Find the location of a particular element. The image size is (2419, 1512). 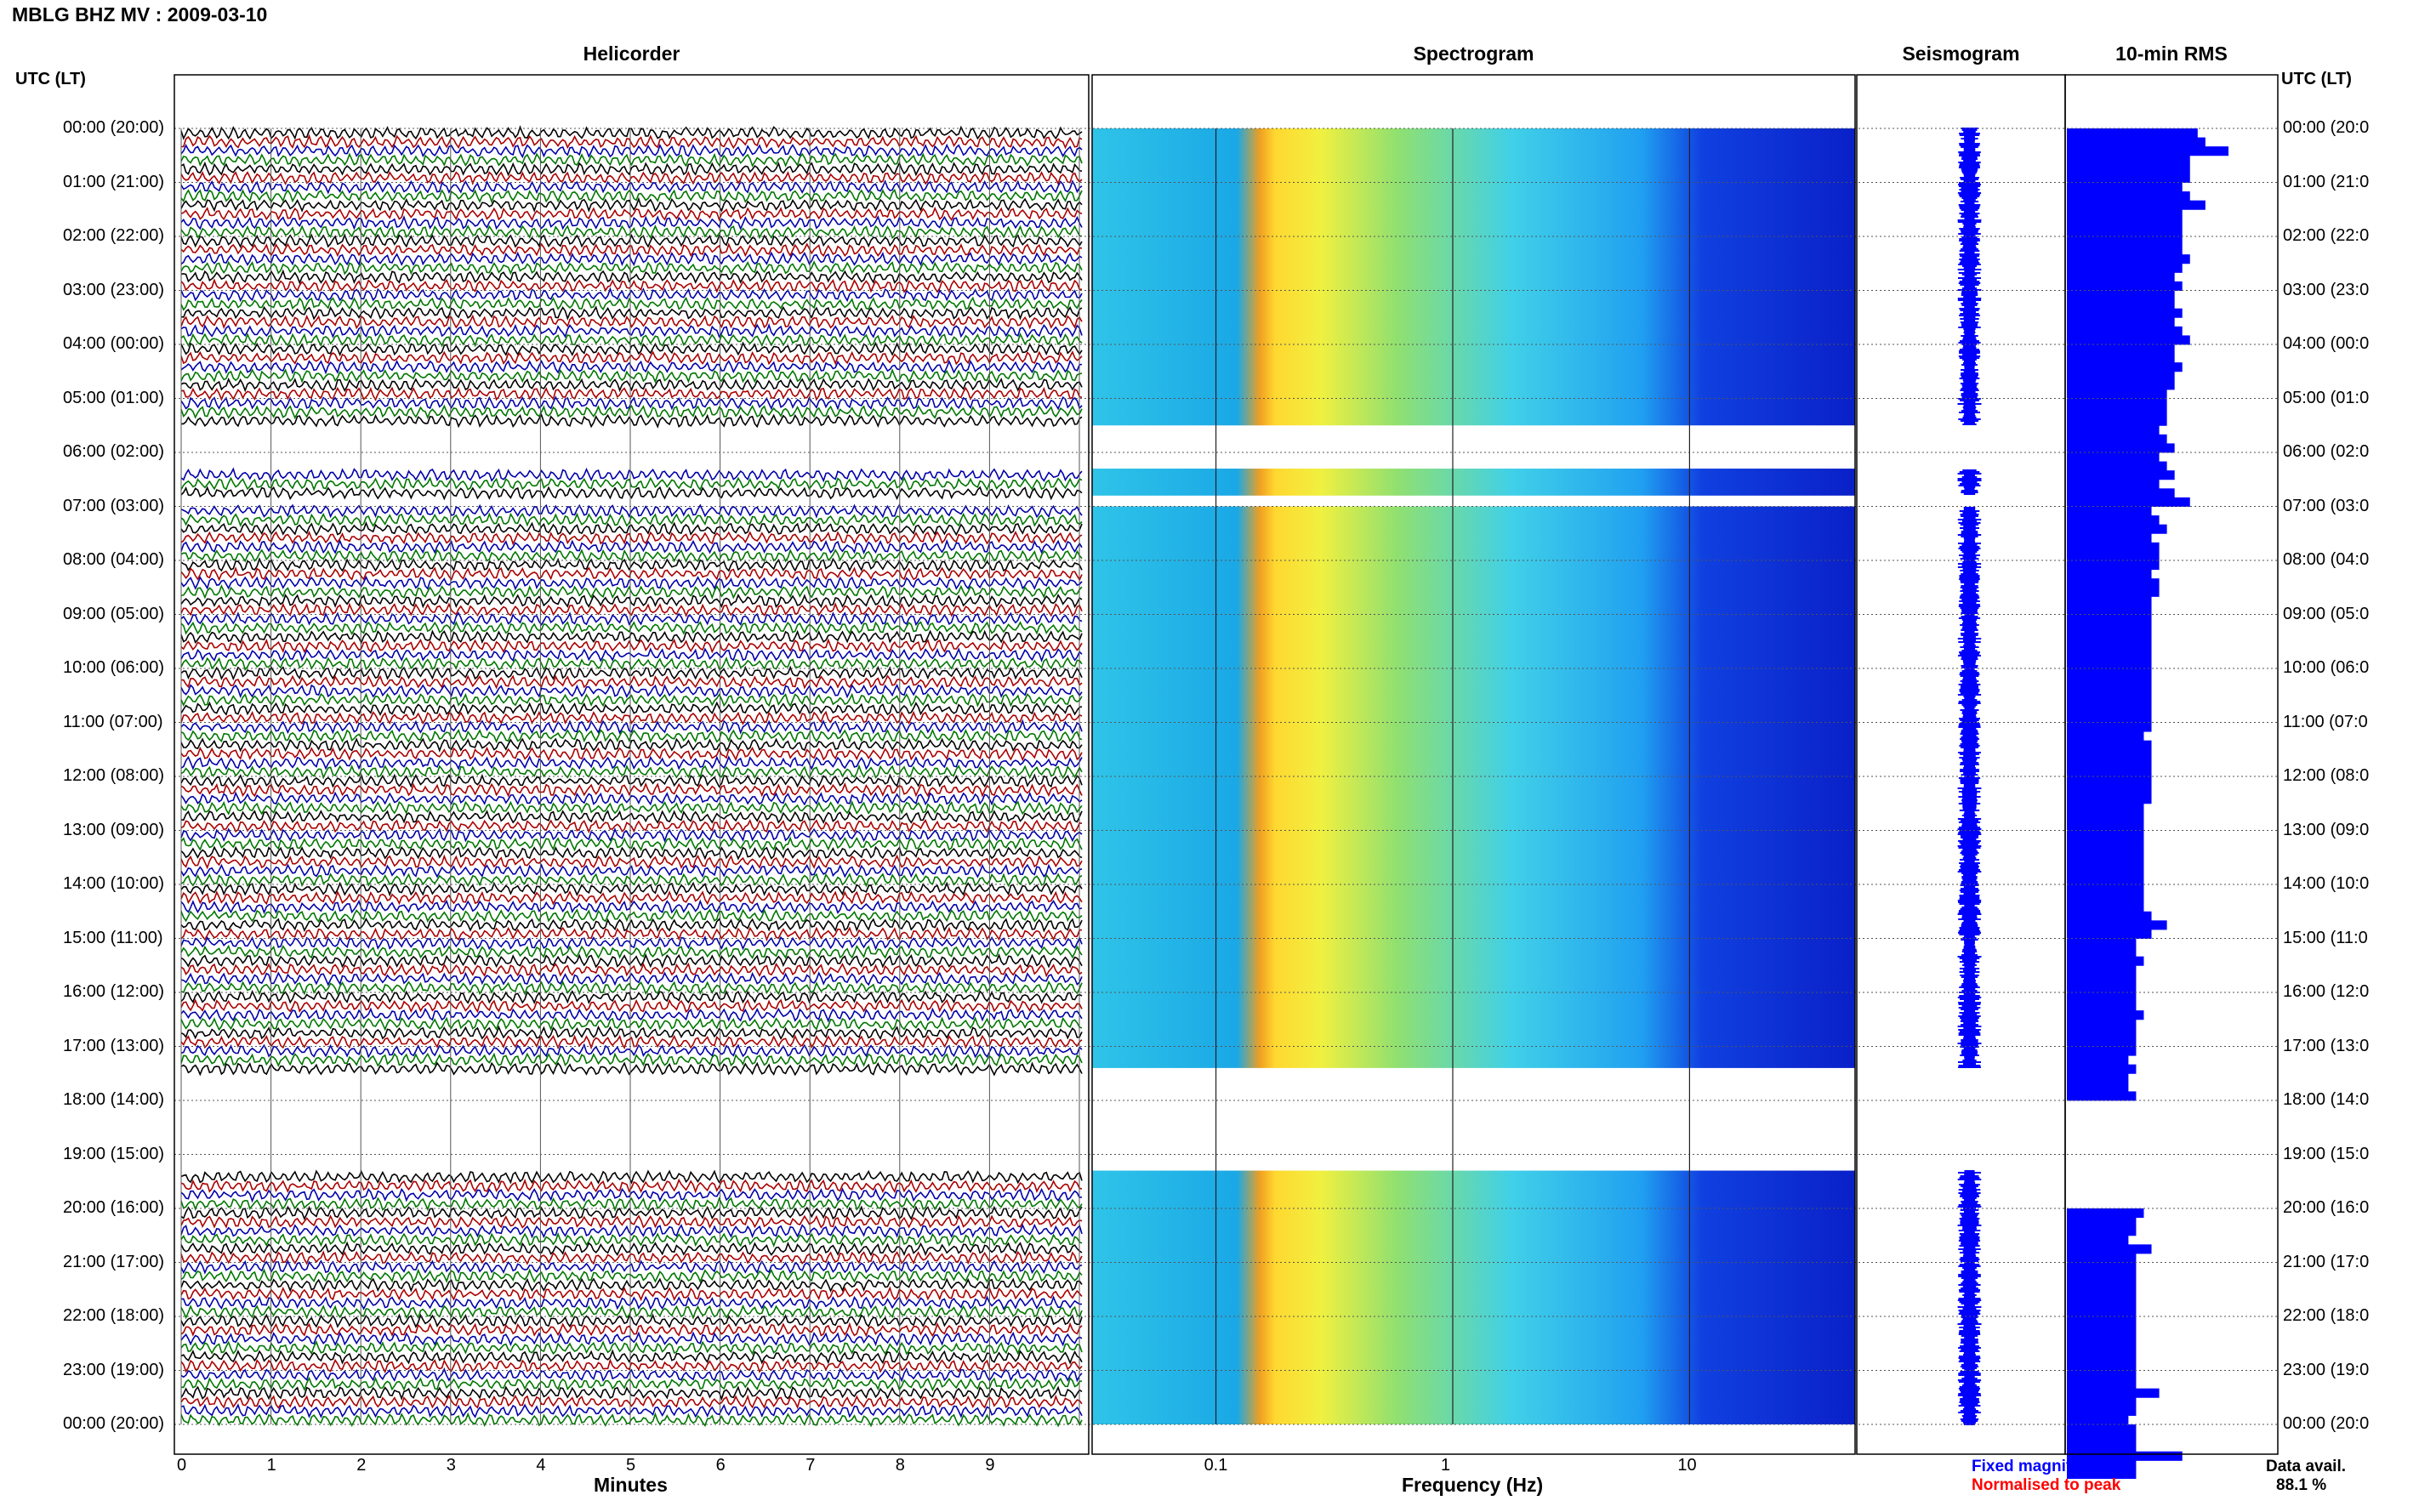

time-label-right: 09:00 (05:0 is located at coordinates (2326, 613).